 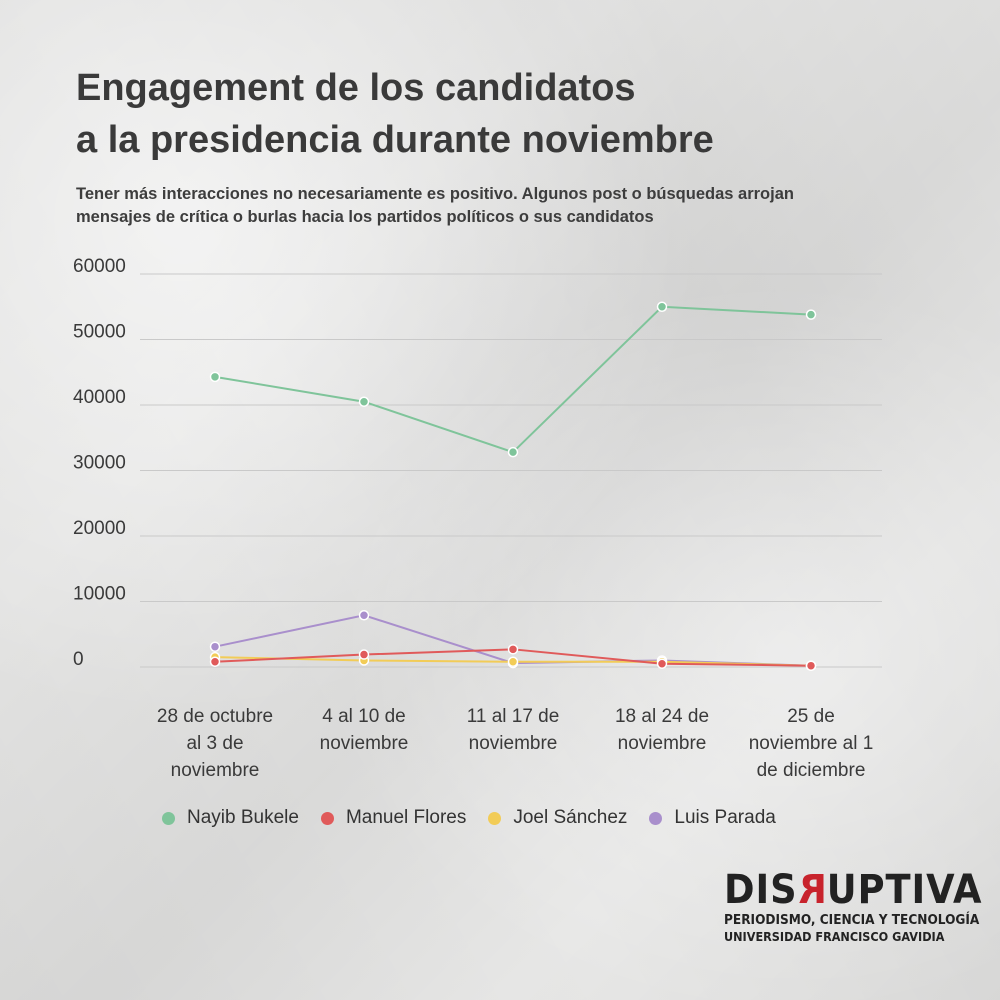 I want to click on logo-word-red-letter: R, so click(x=812, y=890).